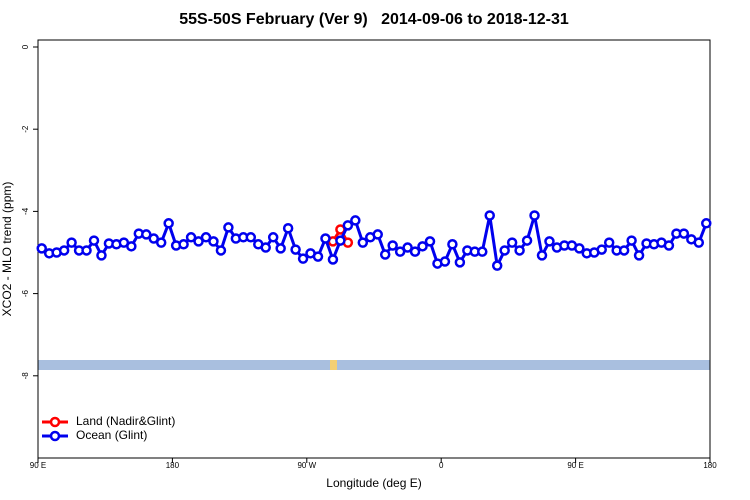 This screenshot has width=750, height=500. What do you see at coordinates (441, 465) in the screenshot?
I see `x-tick-label: 0` at bounding box center [441, 465].